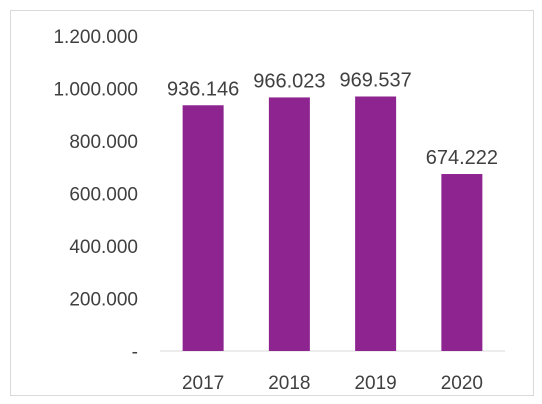 This screenshot has width=542, height=404. Describe the element at coordinates (289, 81) in the screenshot. I see `data-label-2018: 966.023` at that location.